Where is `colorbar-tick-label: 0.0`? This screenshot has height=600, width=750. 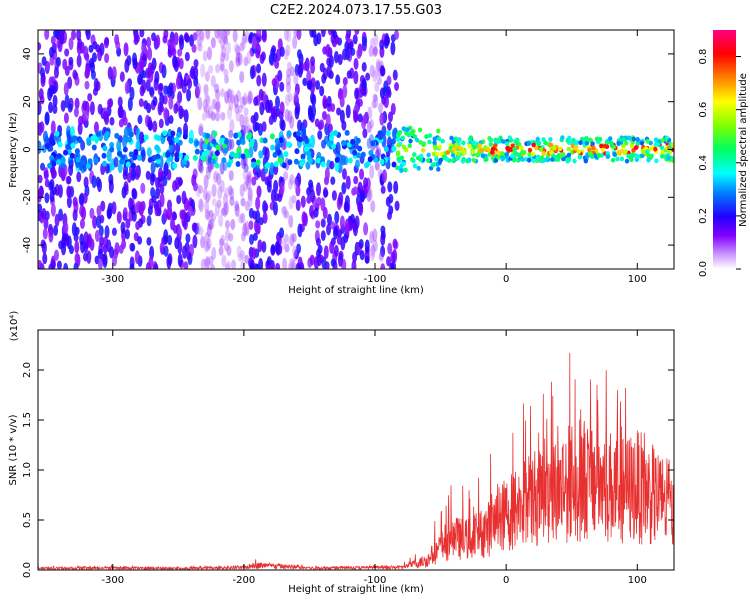 colorbar-tick-label: 0.0 is located at coordinates (703, 269).